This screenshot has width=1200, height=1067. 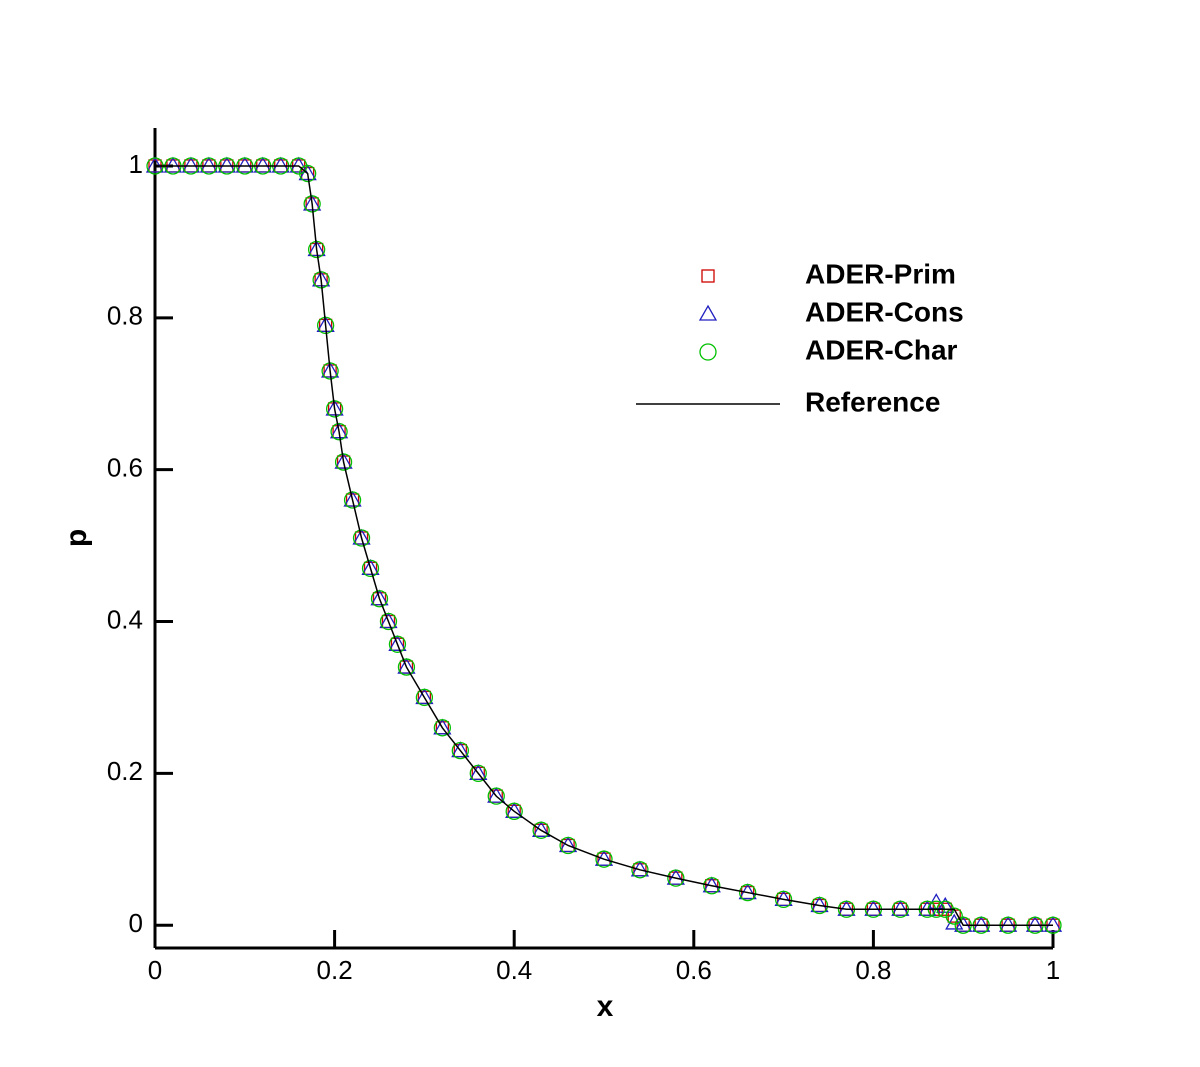 I want to click on x-tick-label: 0.8, so click(x=873, y=970).